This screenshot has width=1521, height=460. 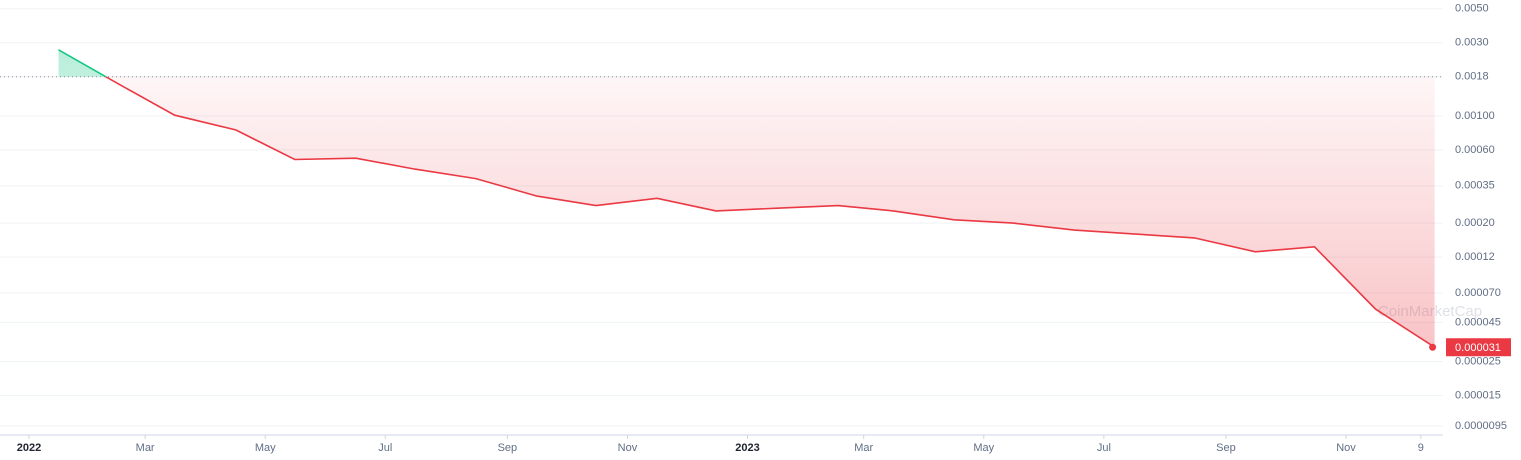 What do you see at coordinates (1433, 347) in the screenshot?
I see `end-dot` at bounding box center [1433, 347].